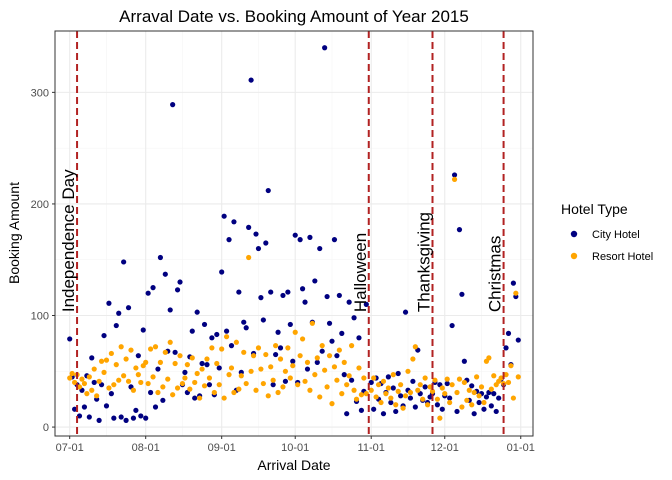 This screenshot has height=480, width=672. I want to click on legend-item: Resort Hotel, so click(611, 257).